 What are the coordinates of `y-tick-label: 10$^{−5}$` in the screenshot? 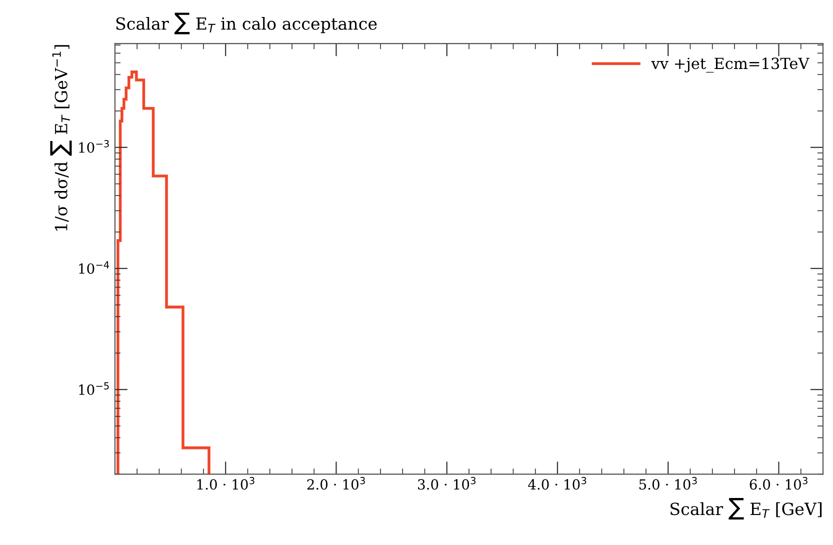 It's located at (94, 388).